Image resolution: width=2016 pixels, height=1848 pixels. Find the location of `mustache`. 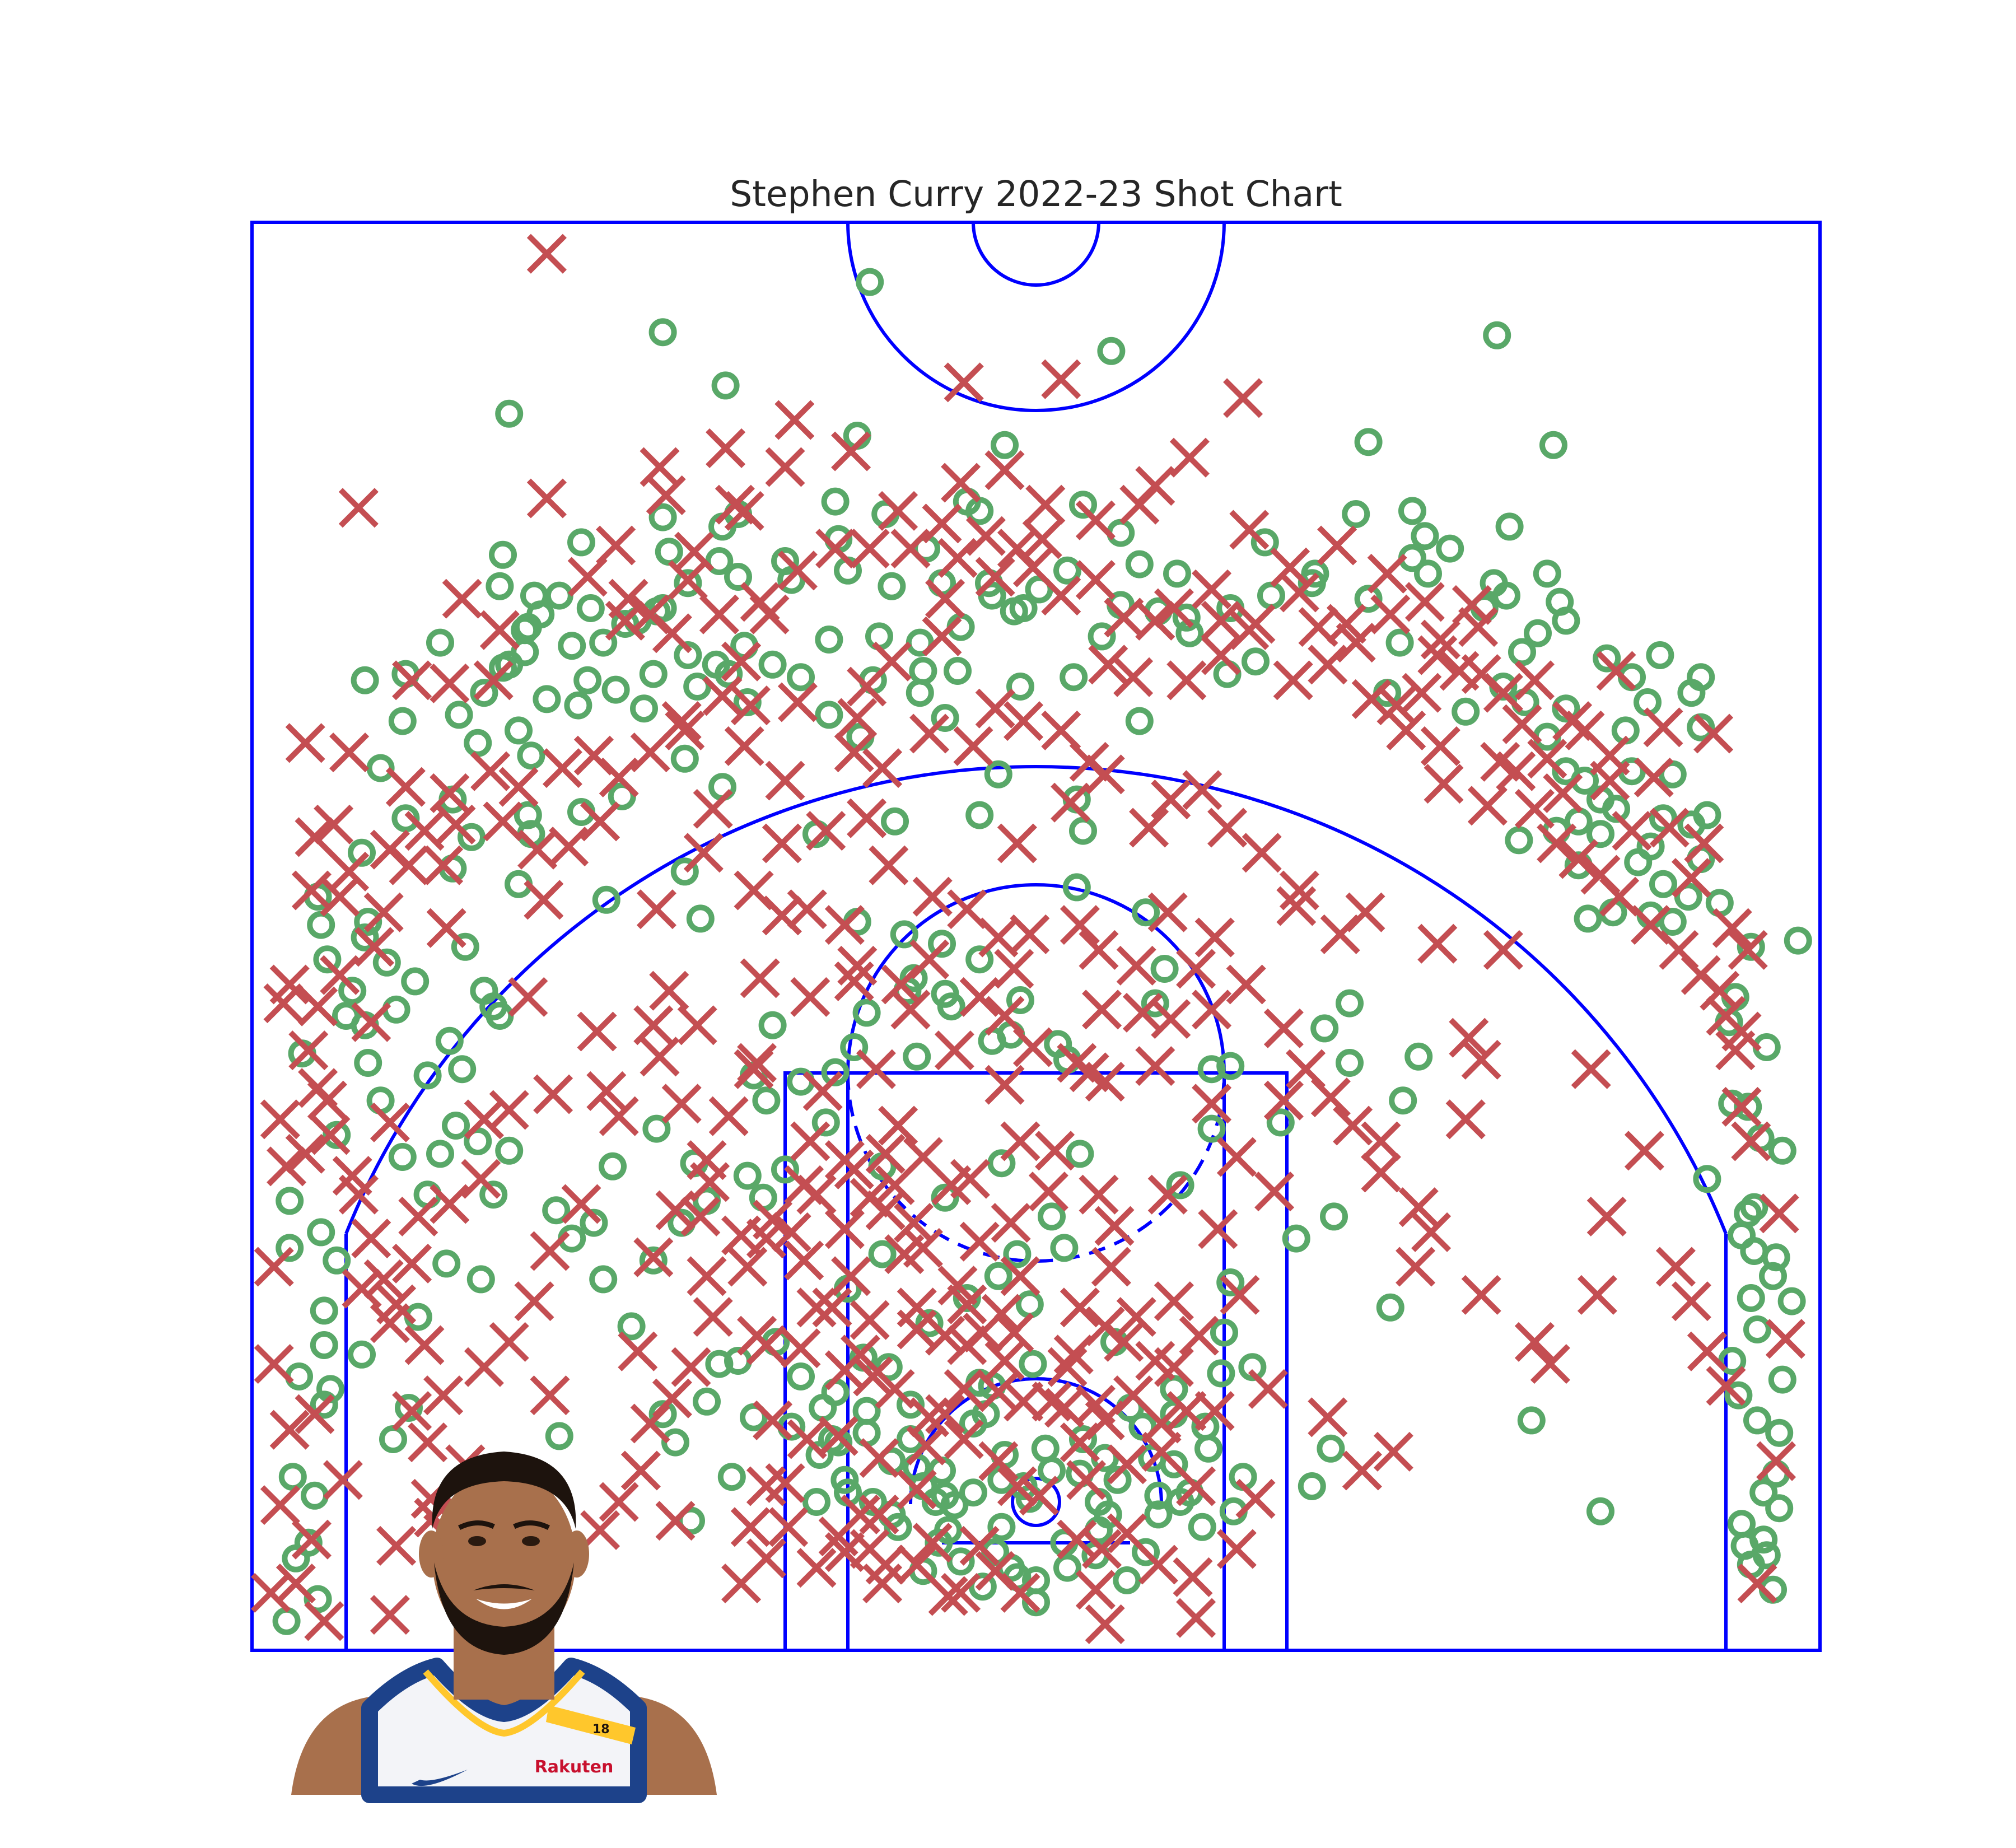

mustache is located at coordinates (504, 1587).